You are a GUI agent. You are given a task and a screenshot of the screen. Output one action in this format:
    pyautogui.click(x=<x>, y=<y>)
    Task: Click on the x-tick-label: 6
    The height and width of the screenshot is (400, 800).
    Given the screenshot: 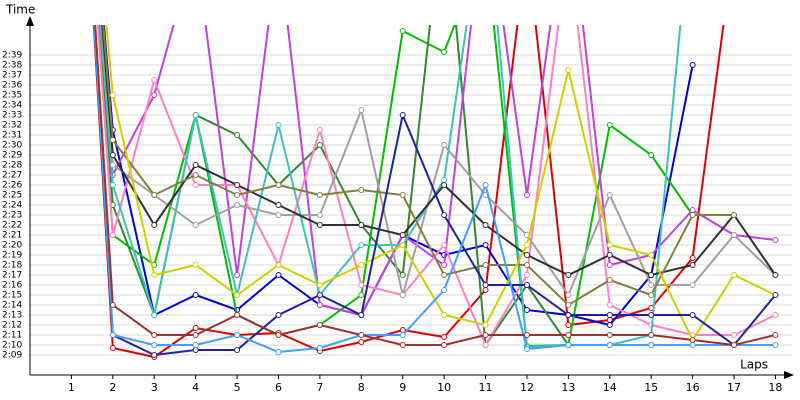 What is the action you would take?
    pyautogui.click(x=278, y=387)
    